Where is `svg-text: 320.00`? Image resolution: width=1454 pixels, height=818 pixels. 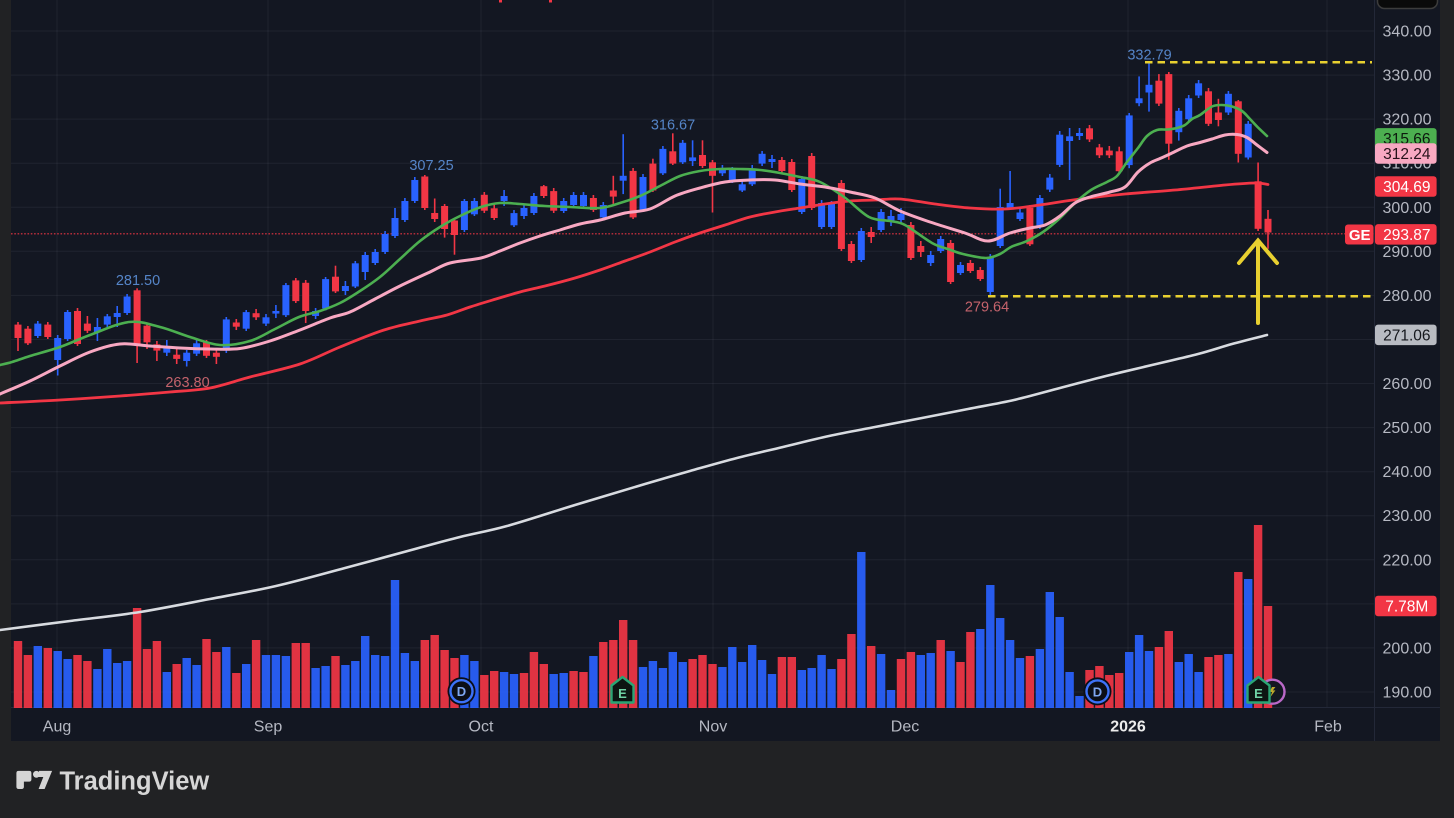
svg-text: 320.00 is located at coordinates (1407, 120).